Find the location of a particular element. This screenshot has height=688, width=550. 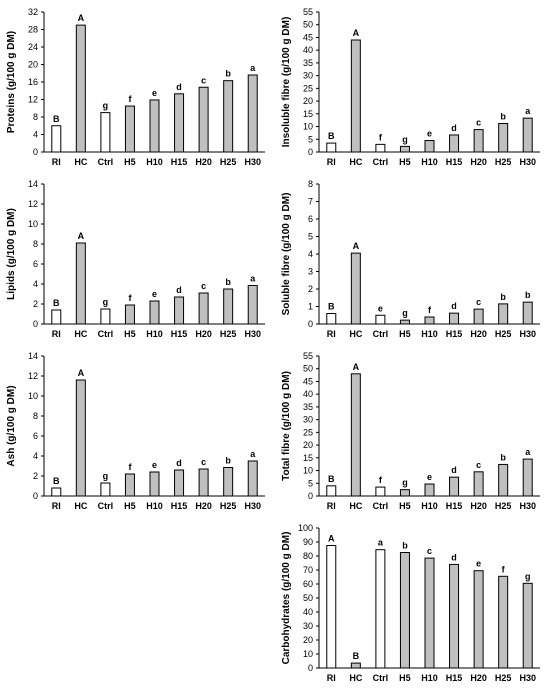

y-tick-label: 2 is located at coordinates (35, 304).